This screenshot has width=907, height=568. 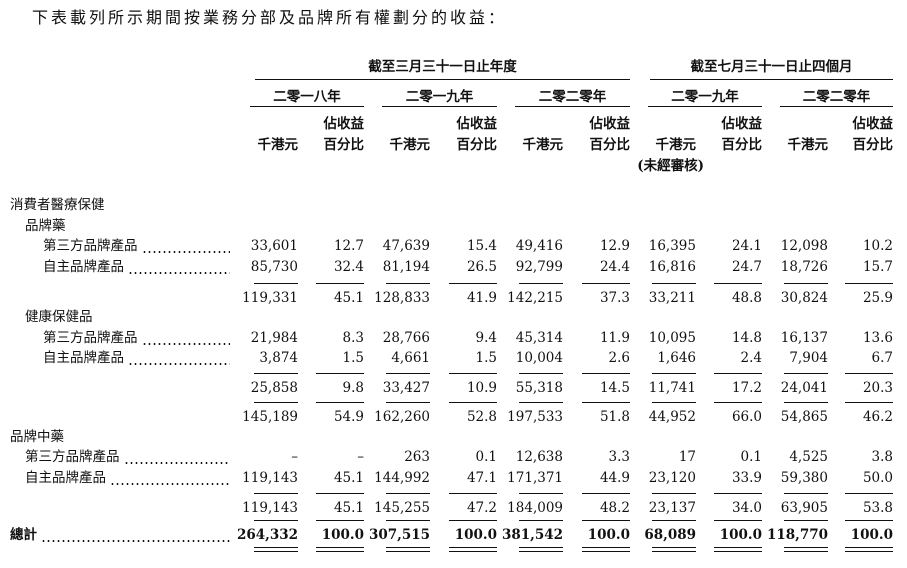 I want to click on cell: 34.0, so click(x=746, y=508).